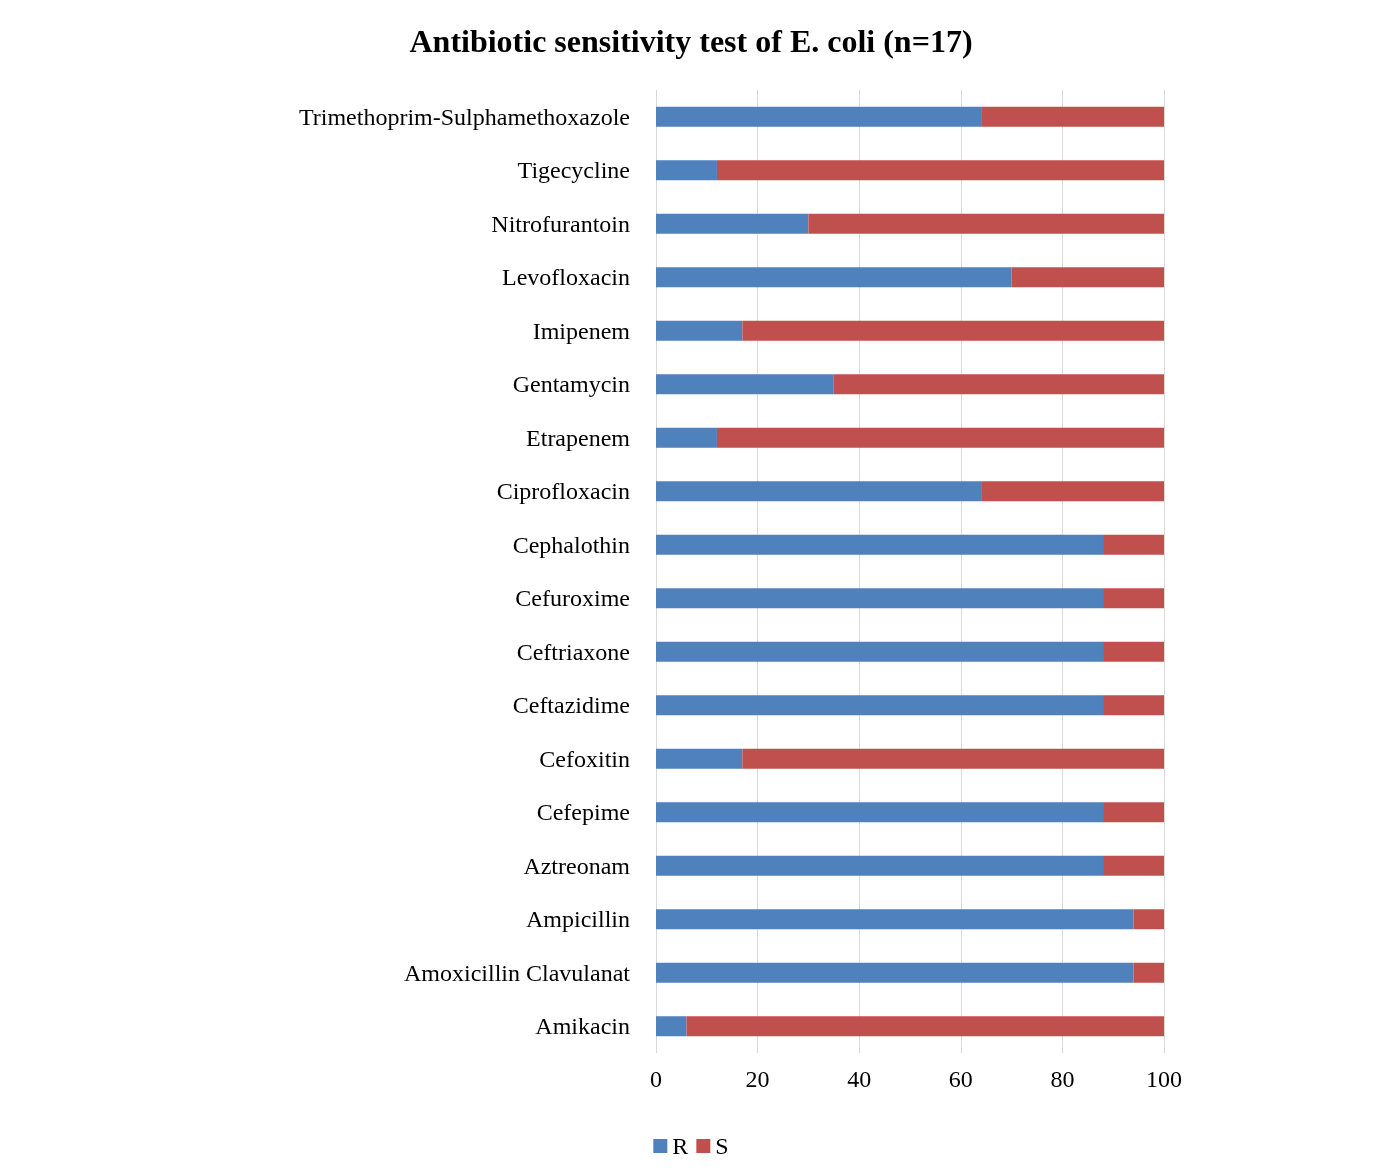 The height and width of the screenshot is (1171, 1382). What do you see at coordinates (571, 705) in the screenshot?
I see `y-tick-label: Ceftazidime` at bounding box center [571, 705].